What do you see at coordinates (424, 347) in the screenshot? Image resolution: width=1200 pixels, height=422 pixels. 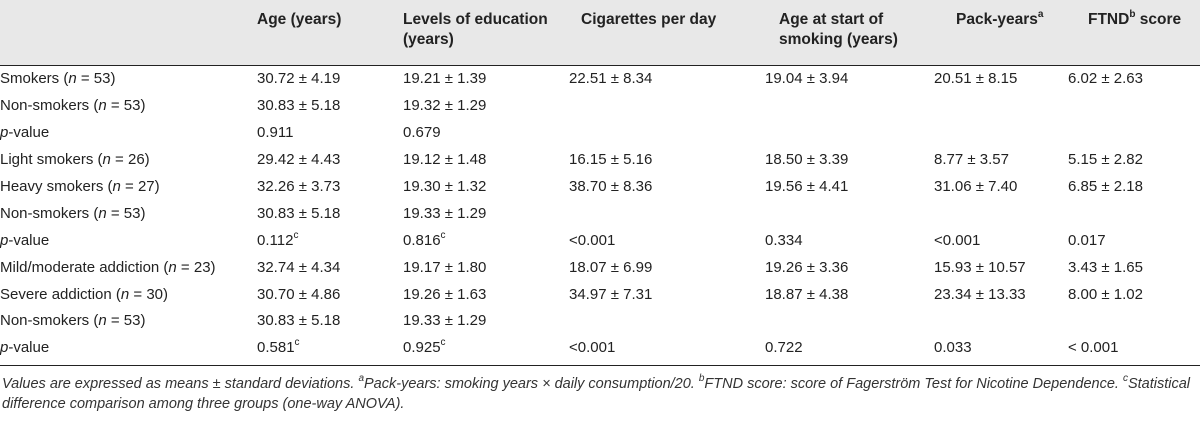 I see `table-cell: 0.925c` at bounding box center [424, 347].